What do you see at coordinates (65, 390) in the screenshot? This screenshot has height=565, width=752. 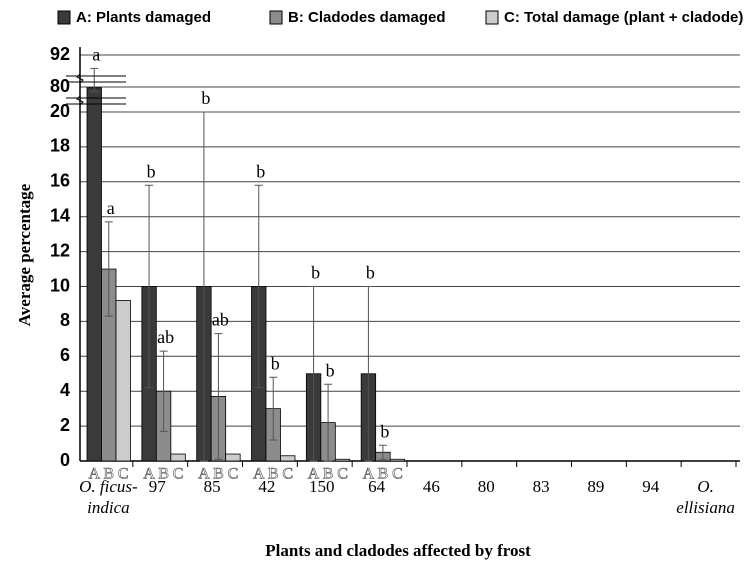 I see `y-tick-label: 4` at bounding box center [65, 390].